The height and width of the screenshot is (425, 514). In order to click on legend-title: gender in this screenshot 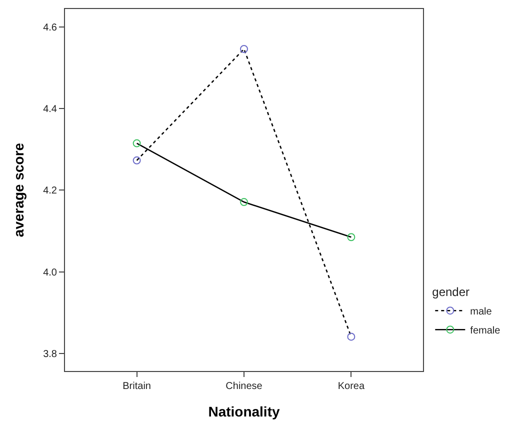, I will do `click(451, 292)`.